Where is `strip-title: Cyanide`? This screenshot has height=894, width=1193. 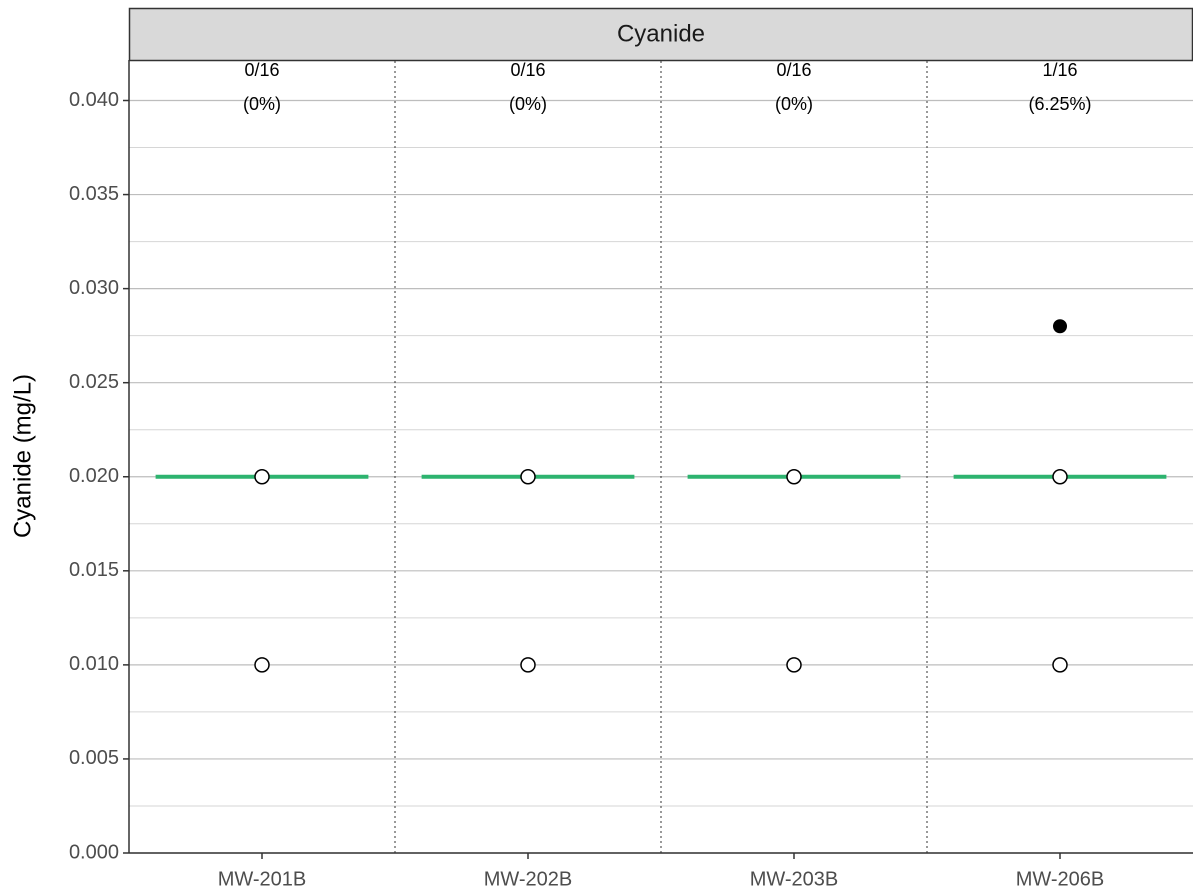 strip-title: Cyanide is located at coordinates (661, 33).